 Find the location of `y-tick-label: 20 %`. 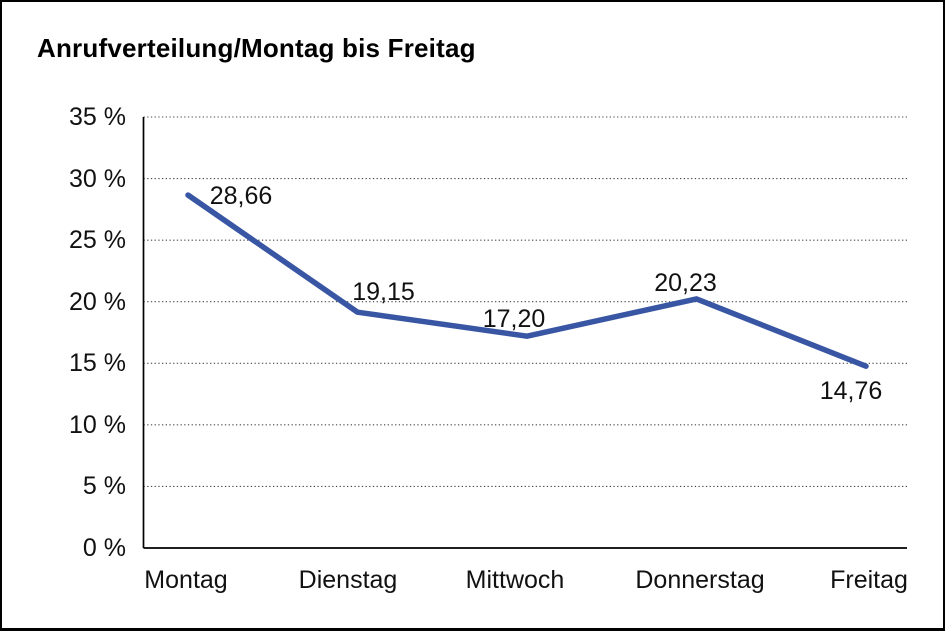

y-tick-label: 20 % is located at coordinates (97, 301).